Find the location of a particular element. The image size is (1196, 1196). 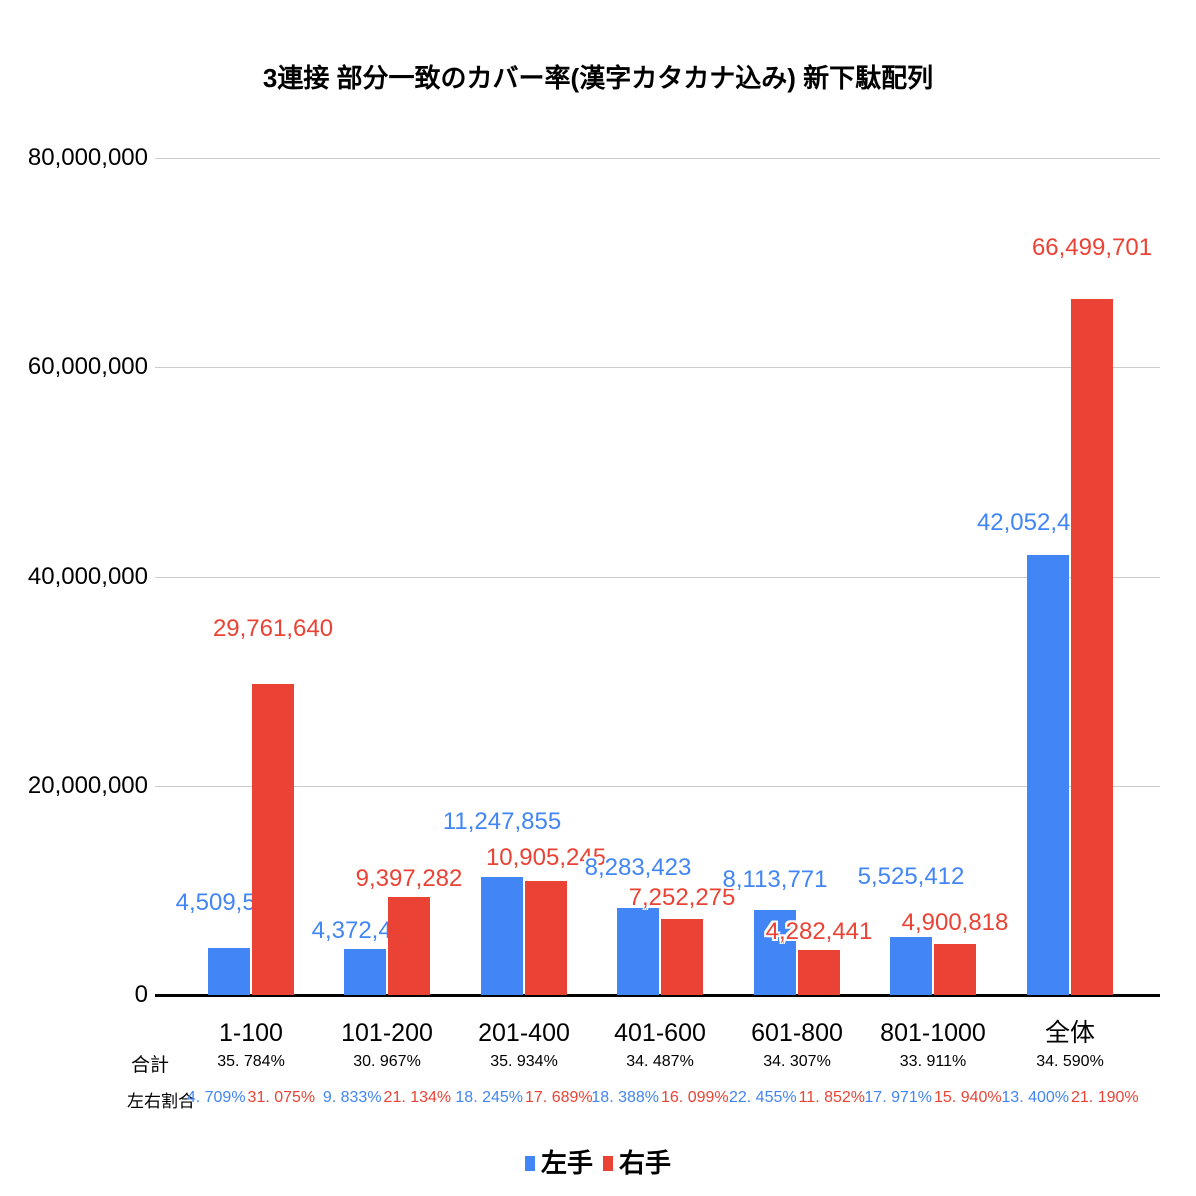

category-label: 1-100 is located at coordinates (251, 1033).